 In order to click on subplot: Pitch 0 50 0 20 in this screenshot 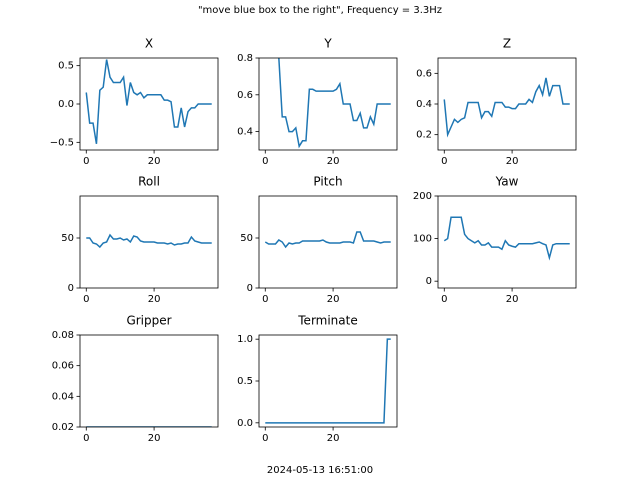, I will do `click(319, 240)`.